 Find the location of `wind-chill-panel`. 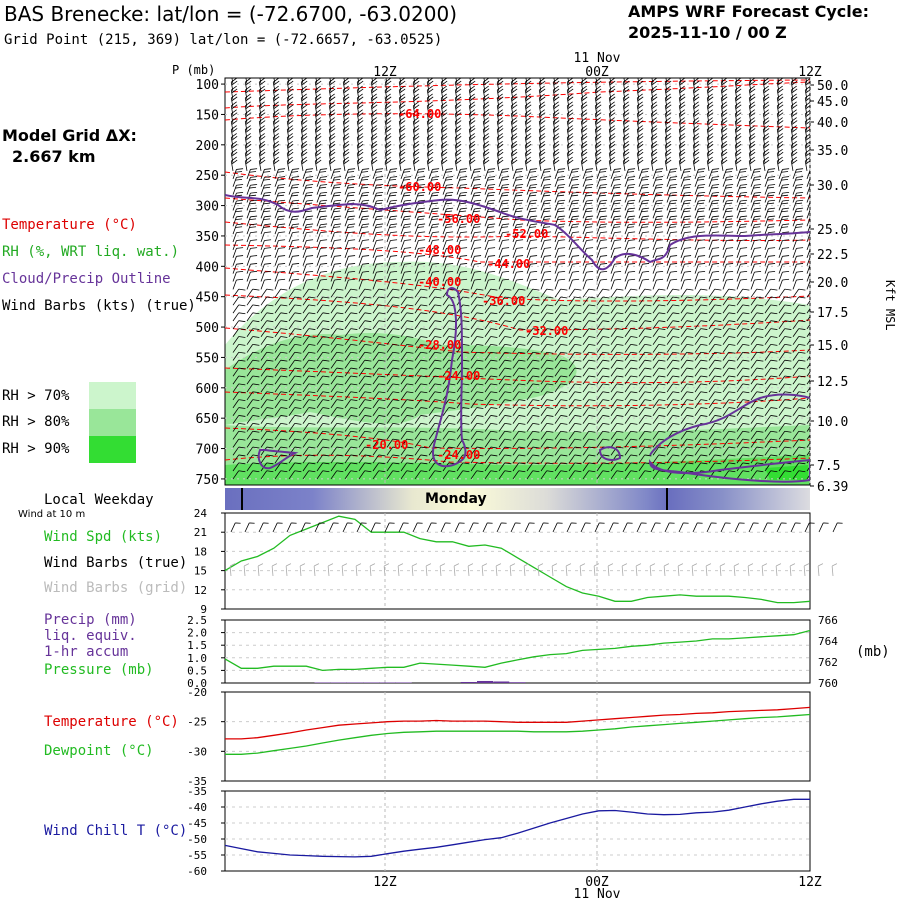

wind-chill-panel is located at coordinates (517, 831).